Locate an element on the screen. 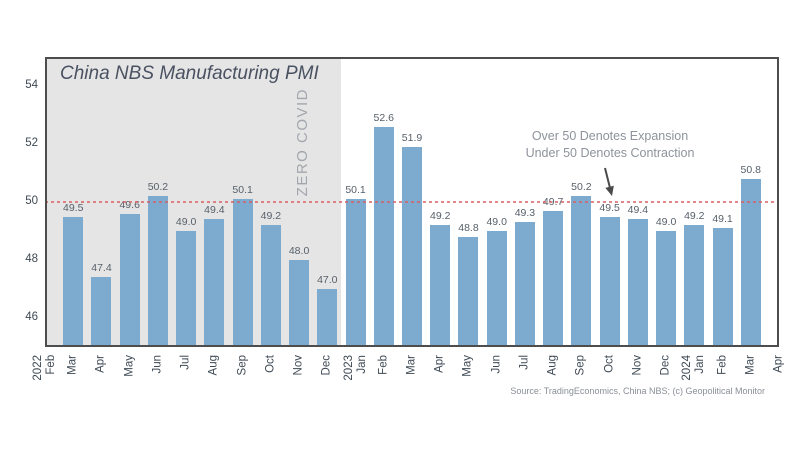  x-axis-tick-apr-2: Apr is located at coordinates (100, 364).